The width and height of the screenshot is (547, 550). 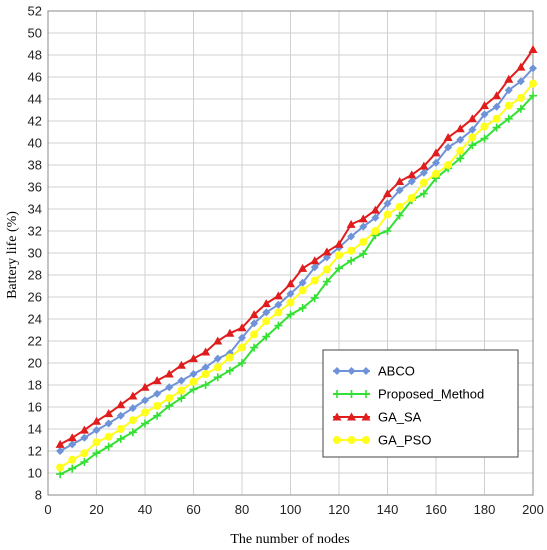 I want to click on legend-proposed-method-point, so click(x=351, y=394).